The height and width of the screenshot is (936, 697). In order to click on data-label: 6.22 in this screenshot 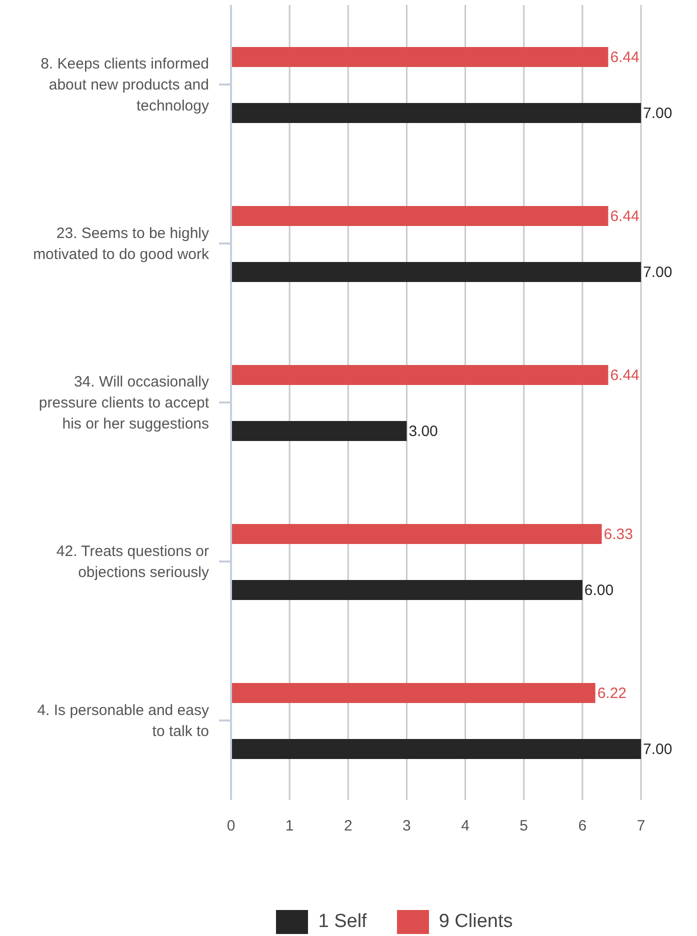, I will do `click(612, 693)`.